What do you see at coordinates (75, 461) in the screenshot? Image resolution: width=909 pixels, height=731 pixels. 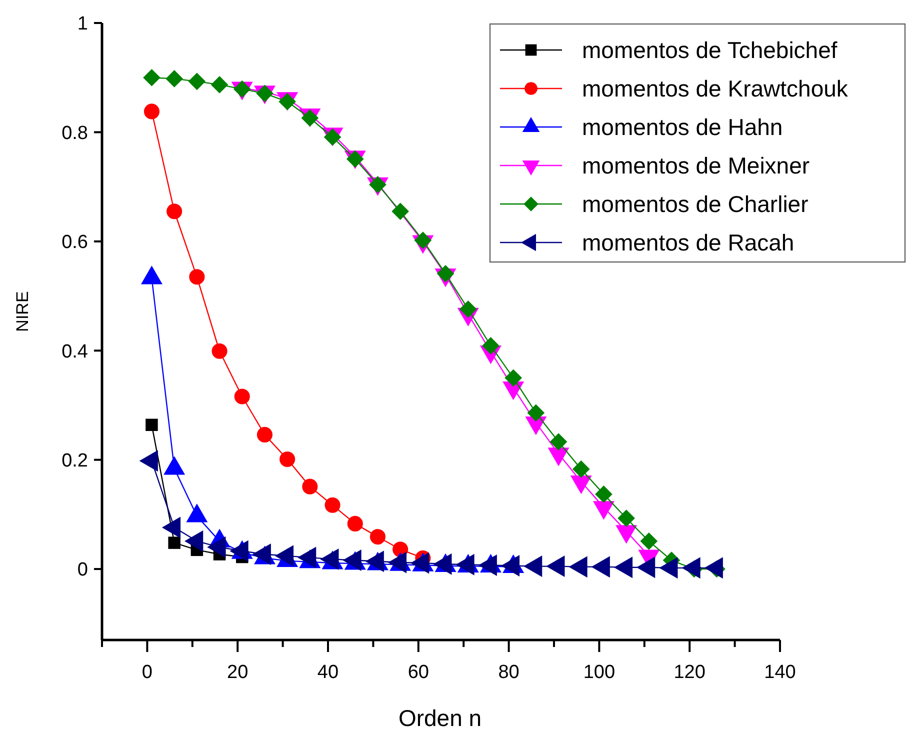 I see `y-tick-label: 0.2` at bounding box center [75, 461].